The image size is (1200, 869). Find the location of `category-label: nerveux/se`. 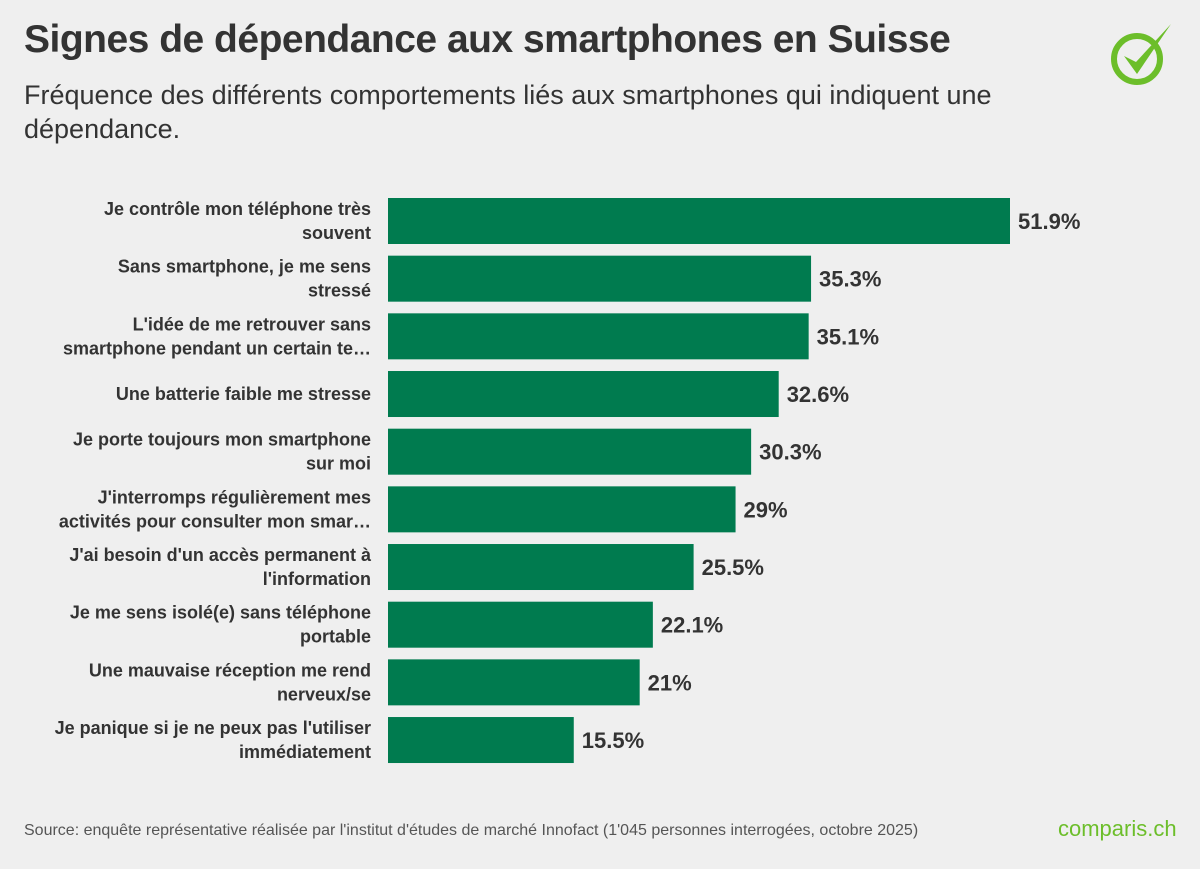

category-label: nerveux/se is located at coordinates (324, 694).